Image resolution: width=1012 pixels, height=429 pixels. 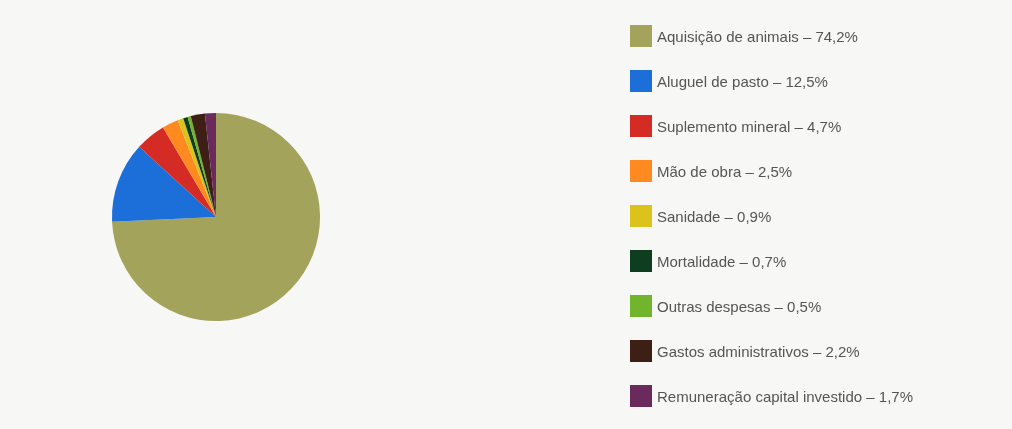 What do you see at coordinates (725, 171) in the screenshot?
I see `legend-label: Mão de obra – 2,5%` at bounding box center [725, 171].